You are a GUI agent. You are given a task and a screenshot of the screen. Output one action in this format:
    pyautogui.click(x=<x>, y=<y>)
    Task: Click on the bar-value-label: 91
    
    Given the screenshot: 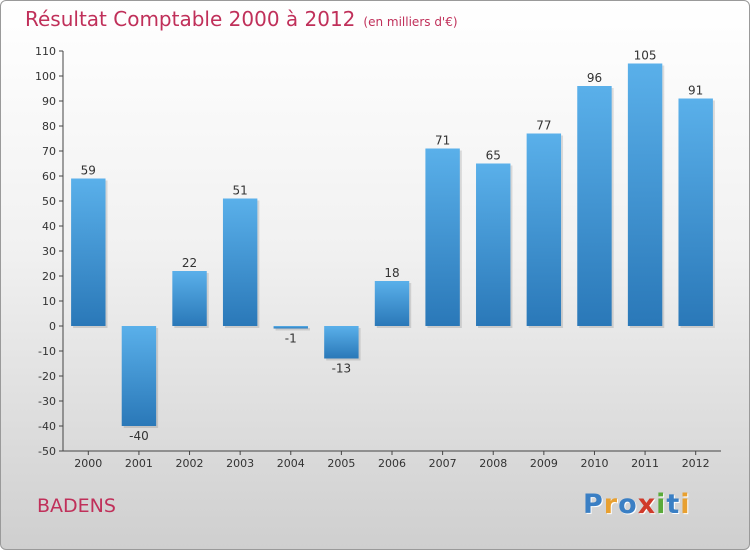 What is the action you would take?
    pyautogui.click(x=695, y=91)
    